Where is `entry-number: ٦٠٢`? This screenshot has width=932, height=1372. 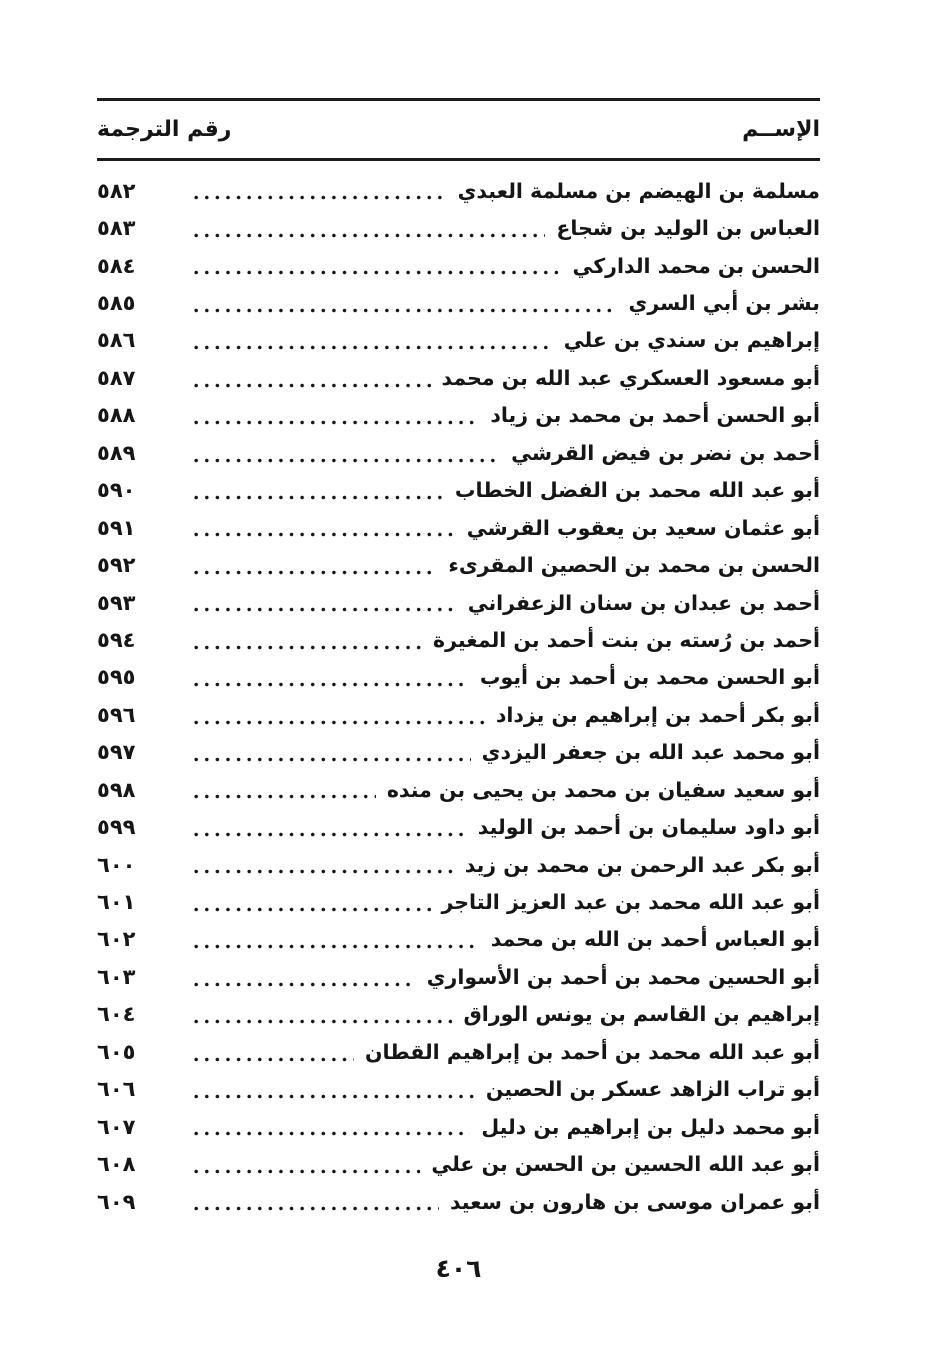 entry-number: ٦٠٢ is located at coordinates (116, 939).